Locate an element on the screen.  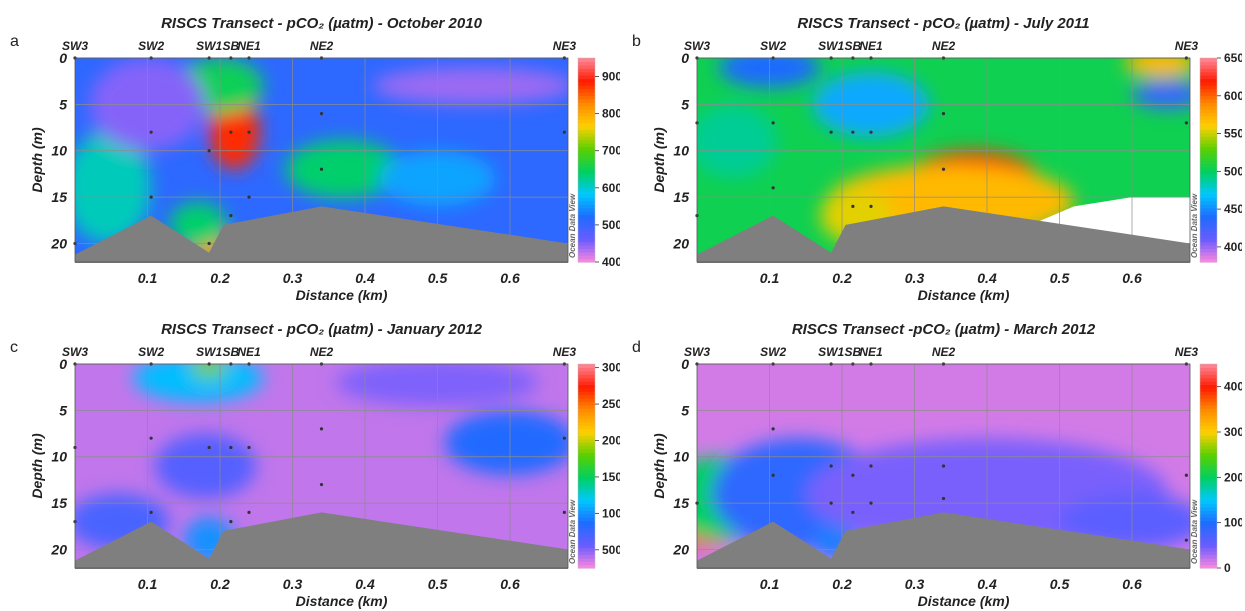
chart-title: RISCS Transect - pCO₂ (µatm) - July 2011 is located at coordinates (943, 23).